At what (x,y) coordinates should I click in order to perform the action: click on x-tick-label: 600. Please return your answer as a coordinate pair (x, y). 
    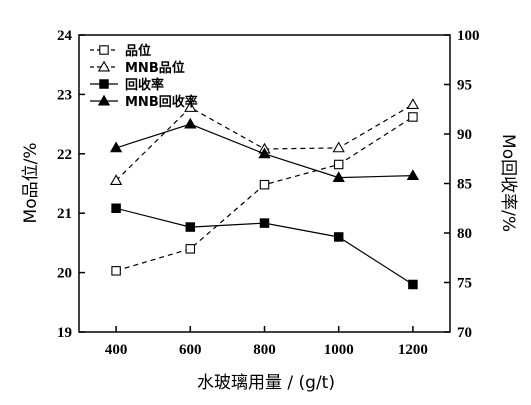
    Looking at the image, I should click on (190, 350).